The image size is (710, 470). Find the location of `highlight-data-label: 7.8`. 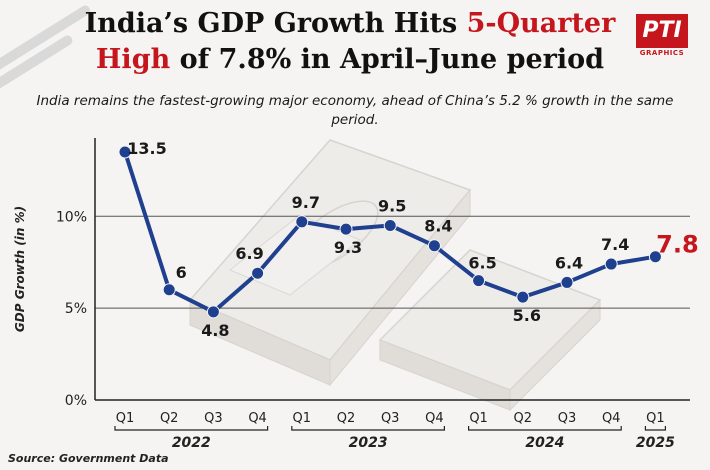

highlight-data-label: 7.8 is located at coordinates (677, 245).